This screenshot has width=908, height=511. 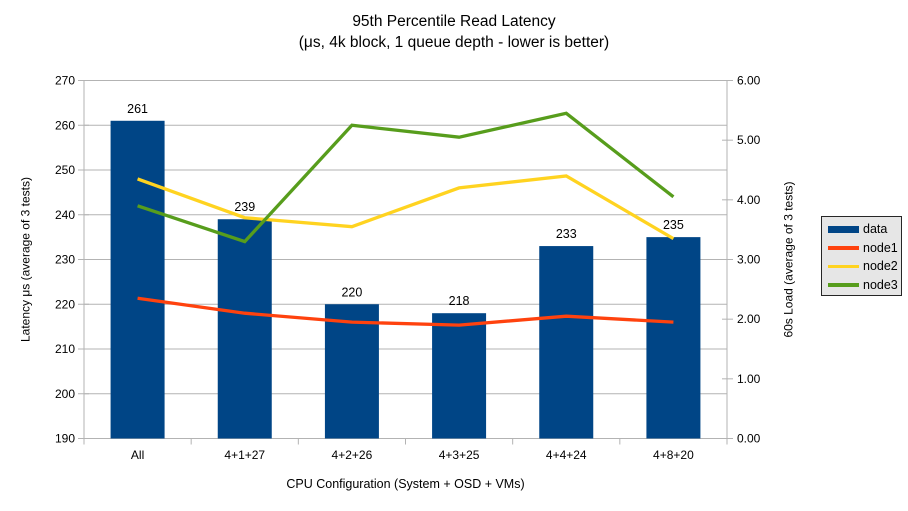 I want to click on right-tick-label: 6.00, so click(x=749, y=81).